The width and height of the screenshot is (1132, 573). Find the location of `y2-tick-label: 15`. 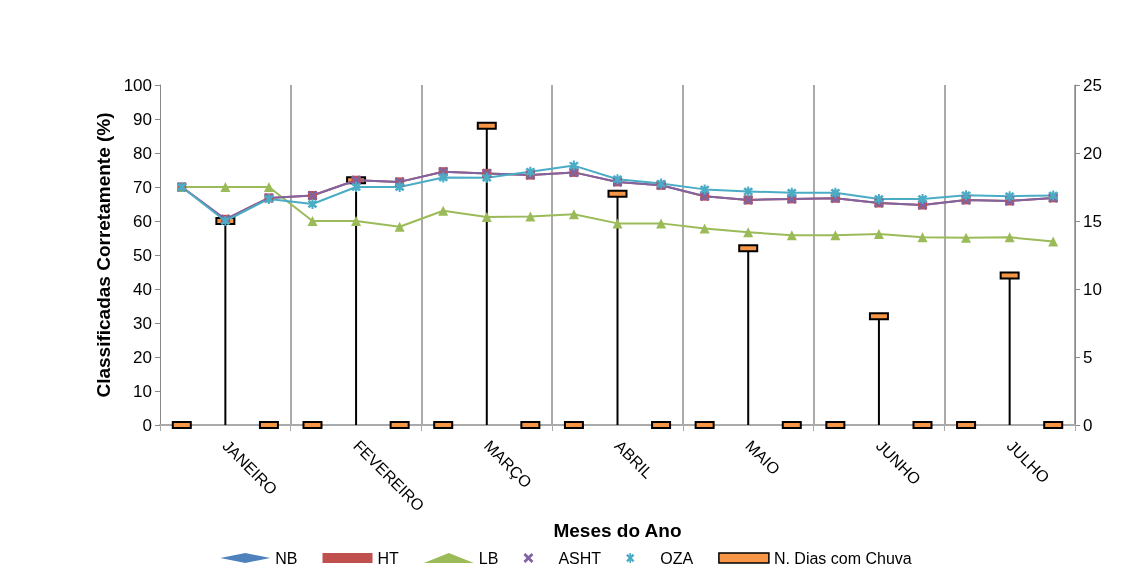

y2-tick-label: 15 is located at coordinates (1092, 221).